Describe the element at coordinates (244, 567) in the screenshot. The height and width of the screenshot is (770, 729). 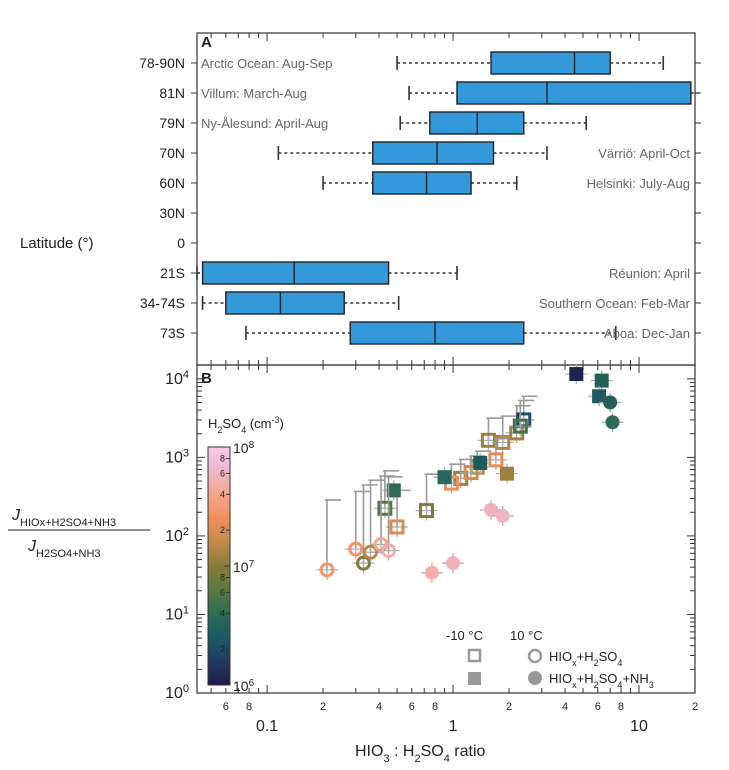
I see `colorbar-tick-label: 10⁷` at that location.